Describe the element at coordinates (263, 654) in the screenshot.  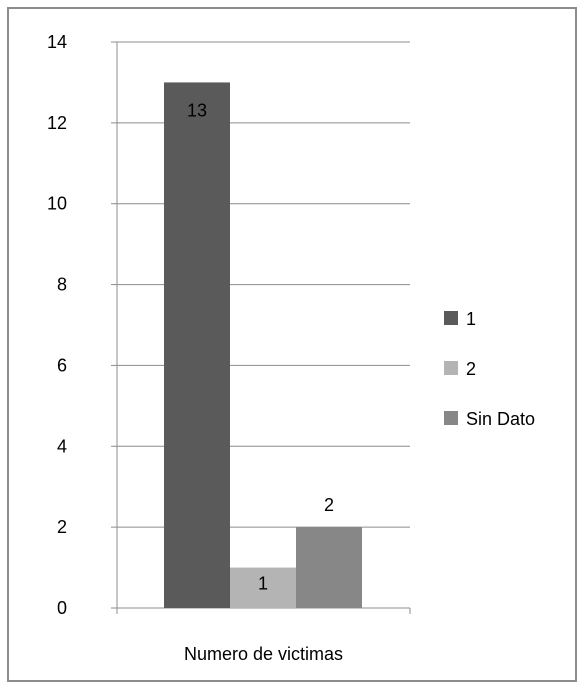
I see `x-category-label: Numero de victimas` at that location.